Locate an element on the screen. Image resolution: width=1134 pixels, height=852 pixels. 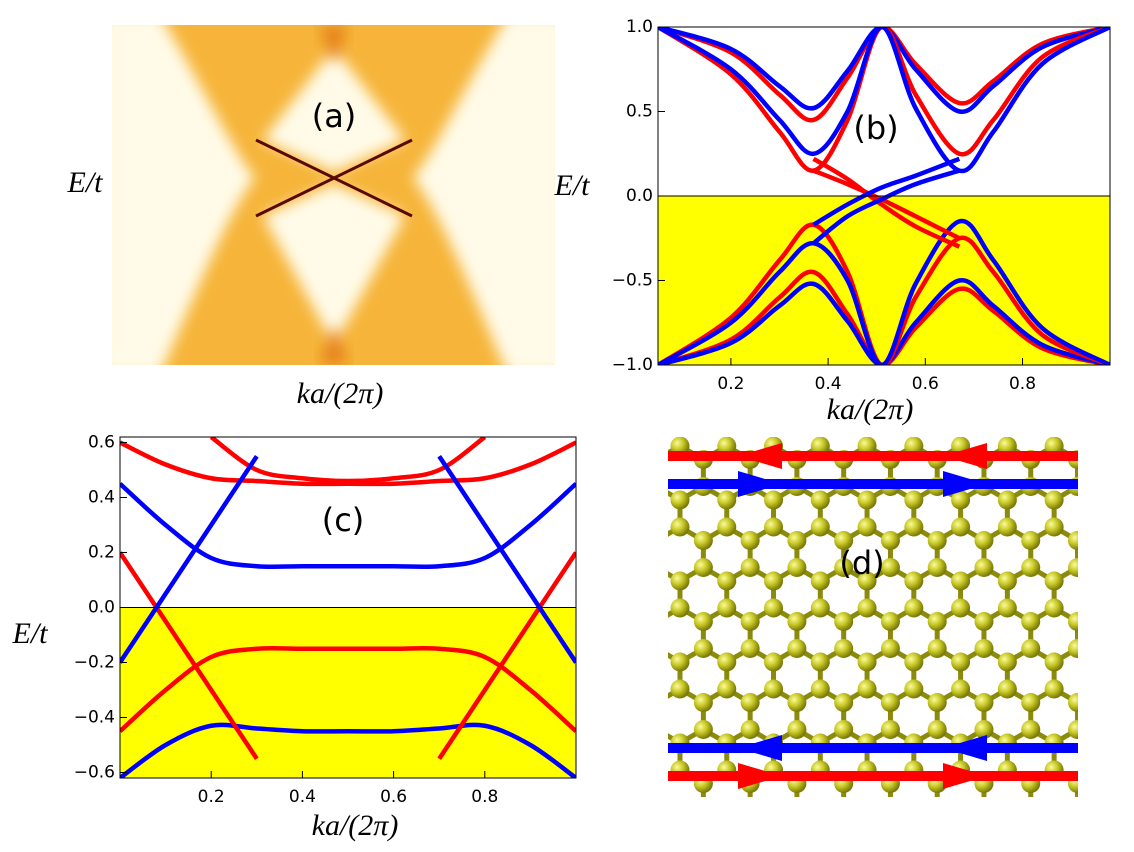
edge-current is located at coordinates (873, 748).